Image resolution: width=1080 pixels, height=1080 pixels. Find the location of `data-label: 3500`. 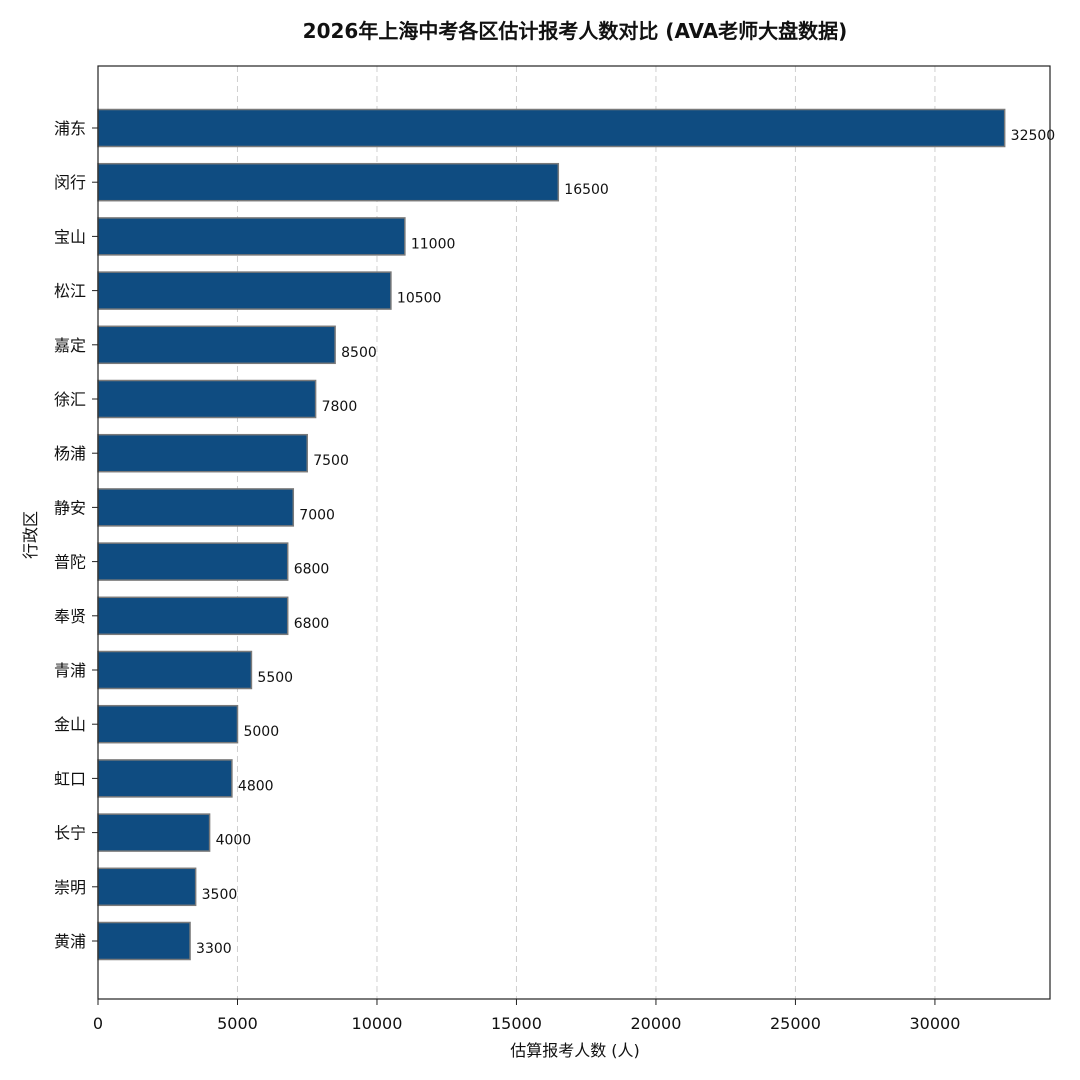

data-label: 3500 is located at coordinates (220, 895).